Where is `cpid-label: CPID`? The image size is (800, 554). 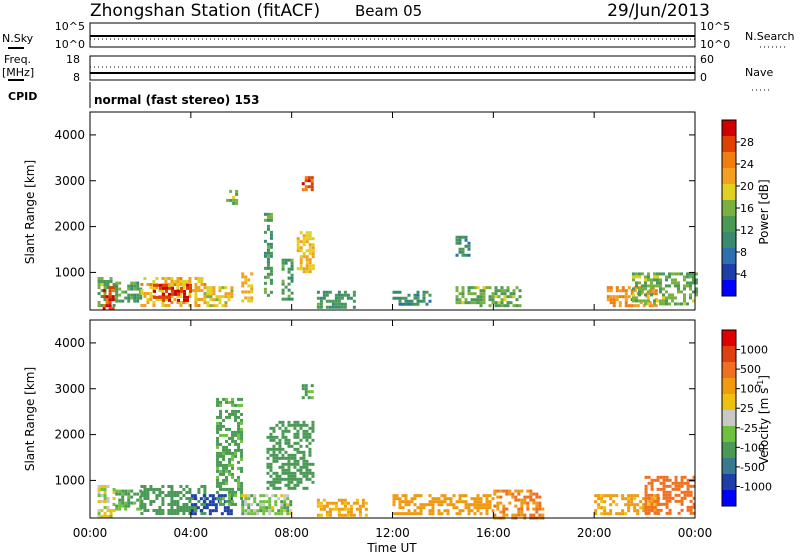 cpid-label: CPID is located at coordinates (22, 96).